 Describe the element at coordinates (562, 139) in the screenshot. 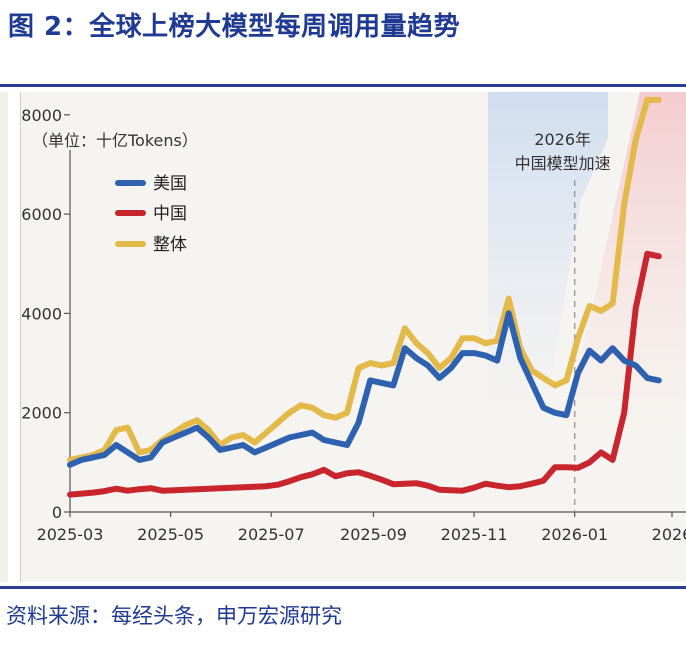

I see `annotation-text: 2026年` at that location.